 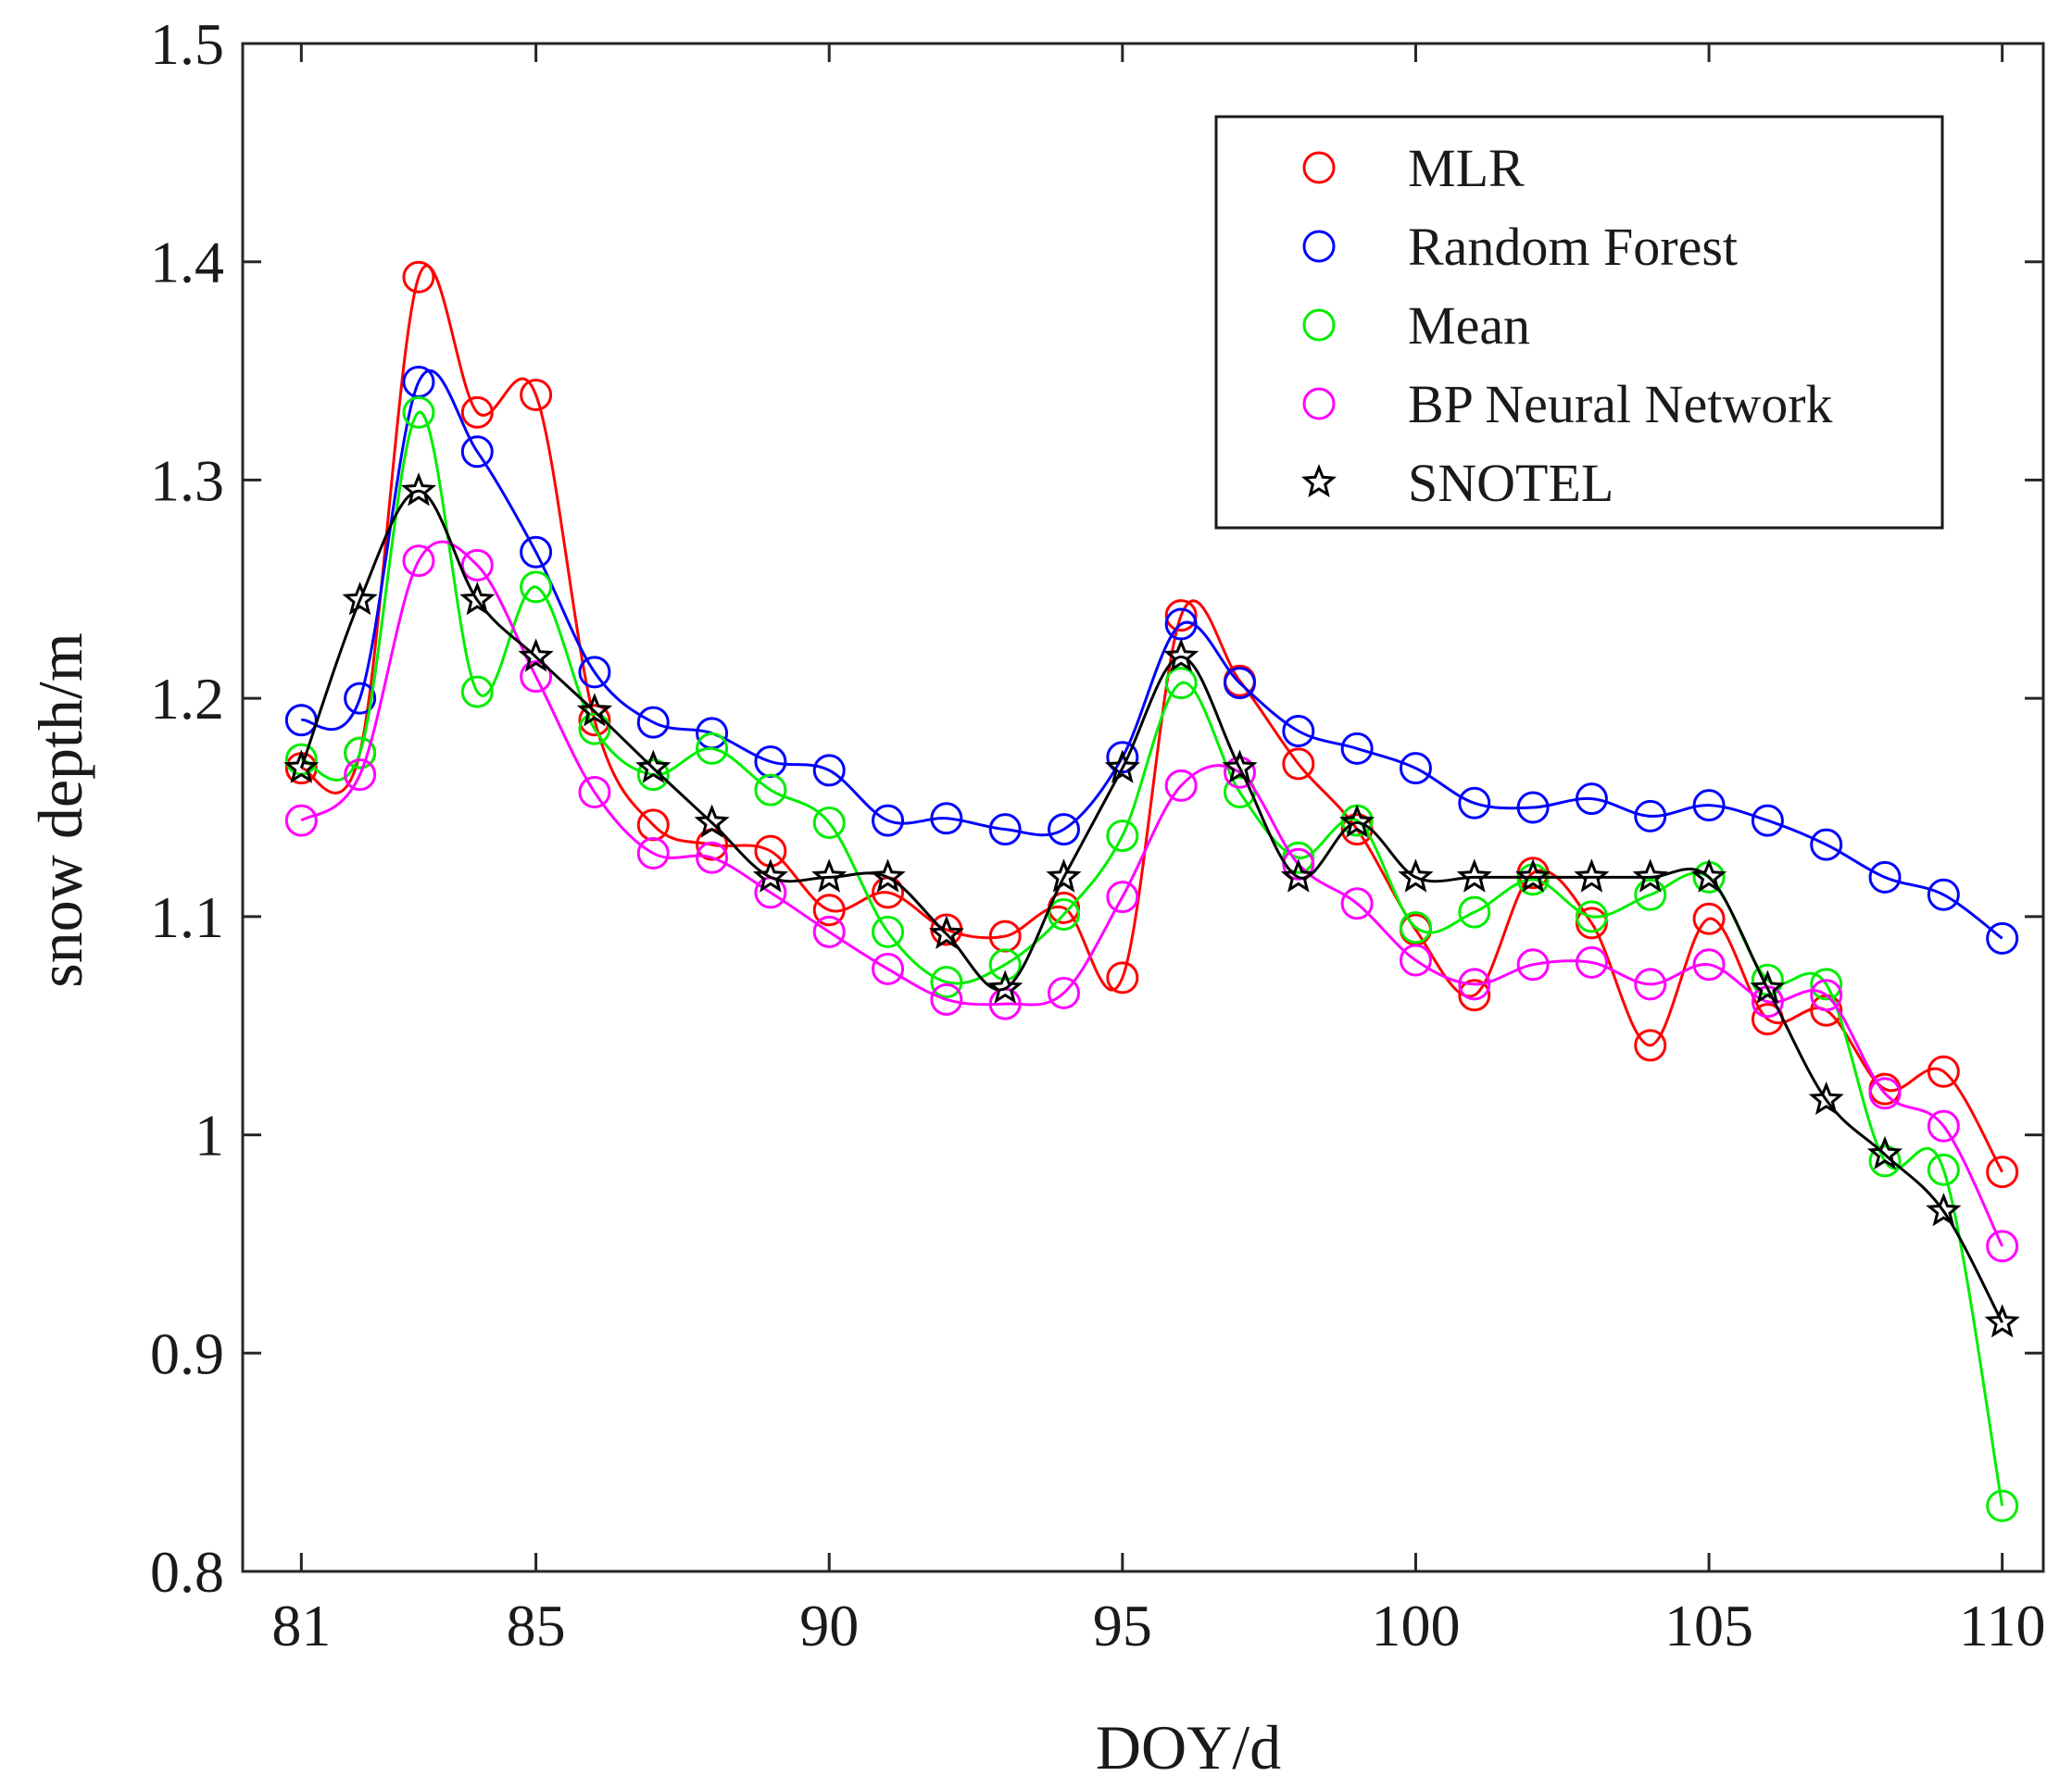 I want to click on y-tick-label: 1, so click(x=209, y=1136).